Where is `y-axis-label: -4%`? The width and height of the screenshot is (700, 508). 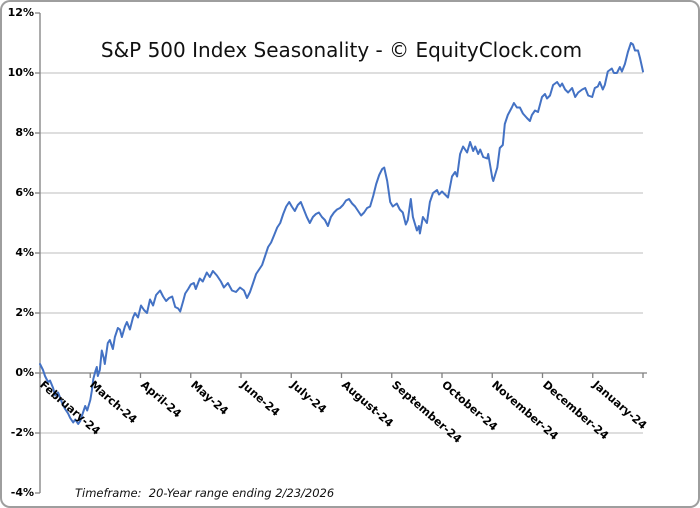 y-axis-label: -4% is located at coordinates (22, 492).